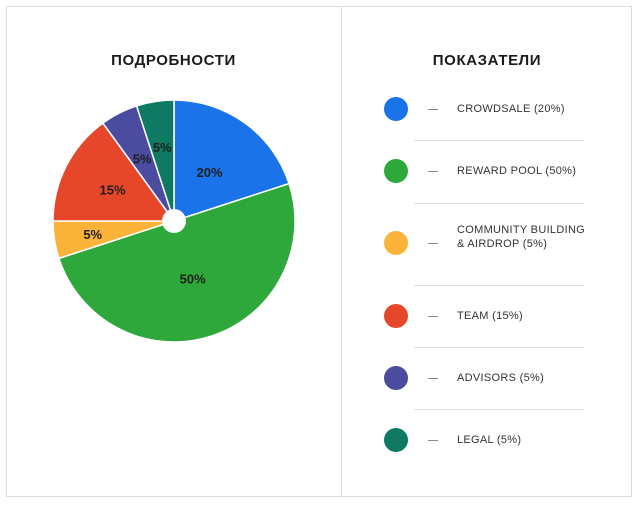 This screenshot has width=640, height=505. Describe the element at coordinates (155, 160) in the screenshot. I see `pie-slice-legal` at that location.